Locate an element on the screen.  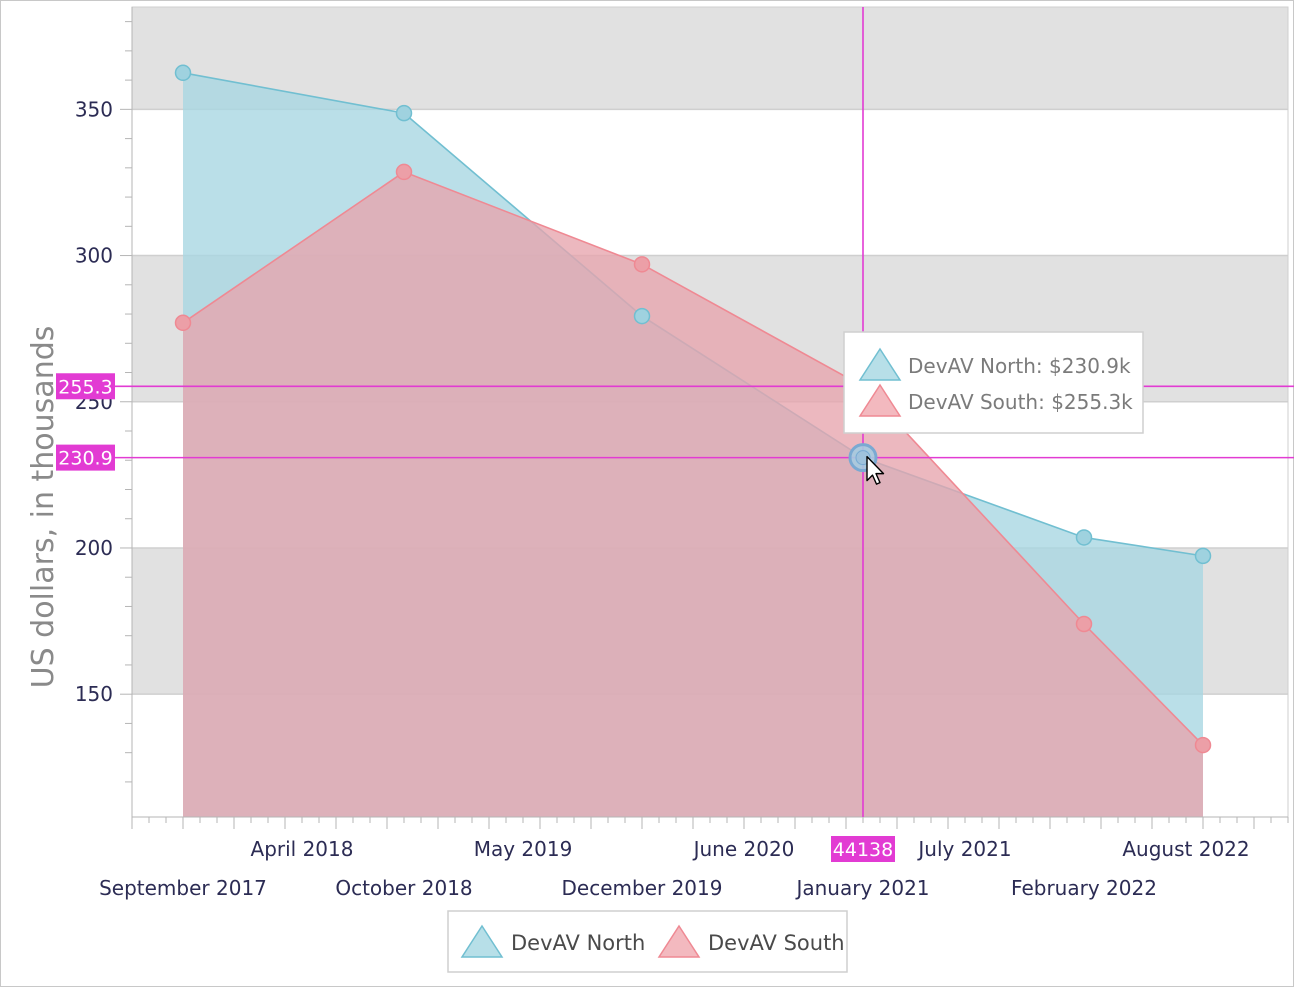
x-tick-label: July 2021 is located at coordinates (963, 849).